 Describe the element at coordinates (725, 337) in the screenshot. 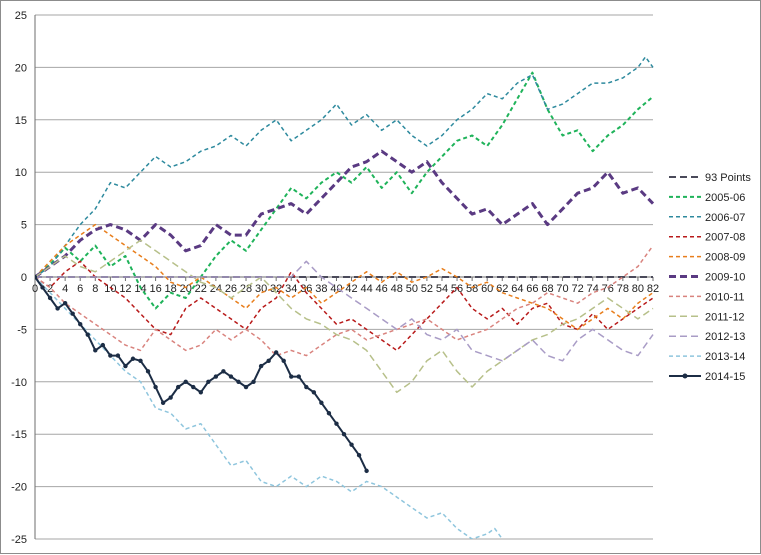

I see `legend-label: 2012-13` at that location.